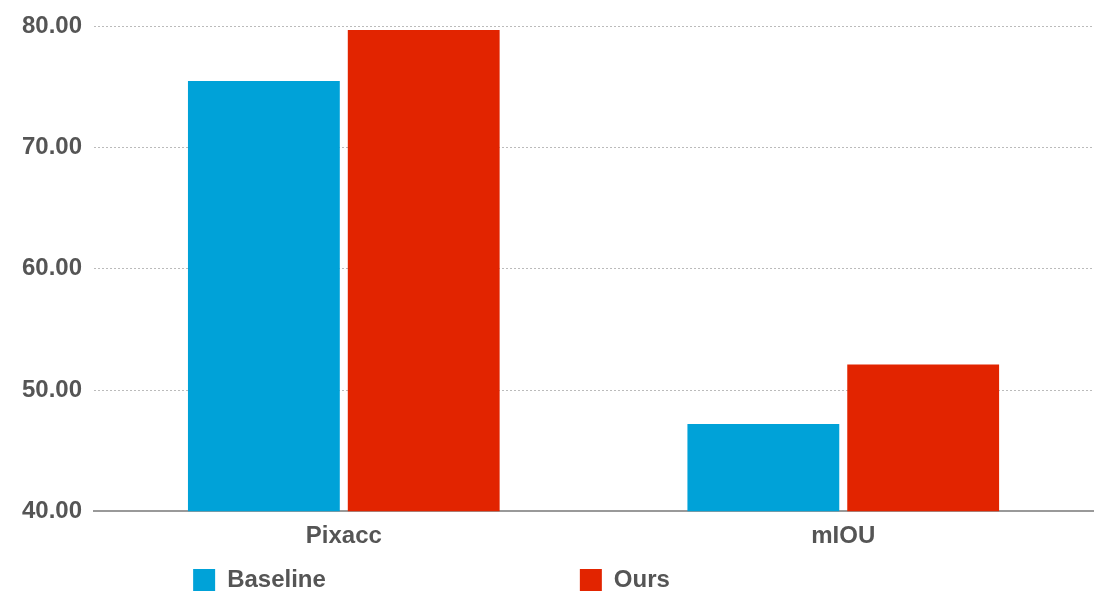  I want to click on y-tick-label: 40.00, so click(52, 509).